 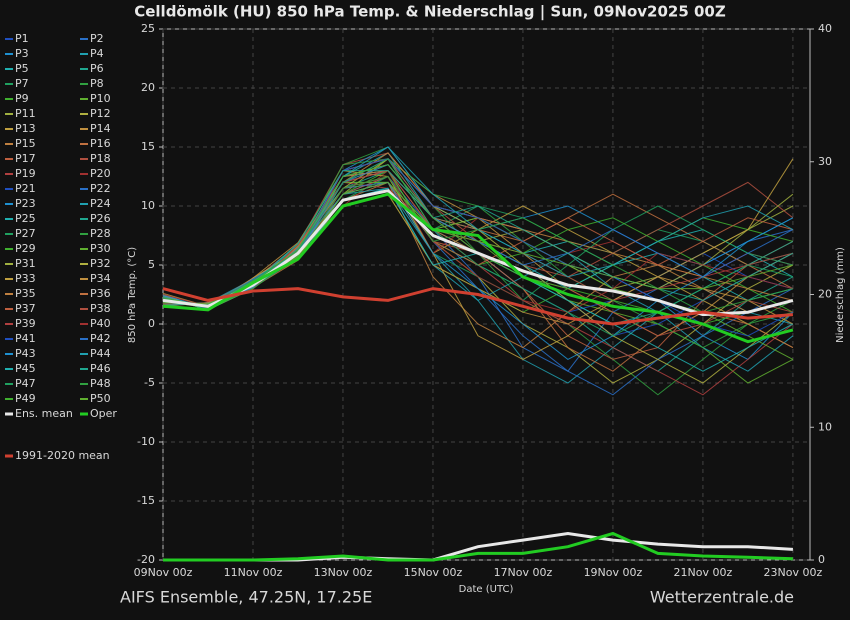 What do you see at coordinates (25, 263) in the screenshot?
I see `legend-label: P31` at bounding box center [25, 263].